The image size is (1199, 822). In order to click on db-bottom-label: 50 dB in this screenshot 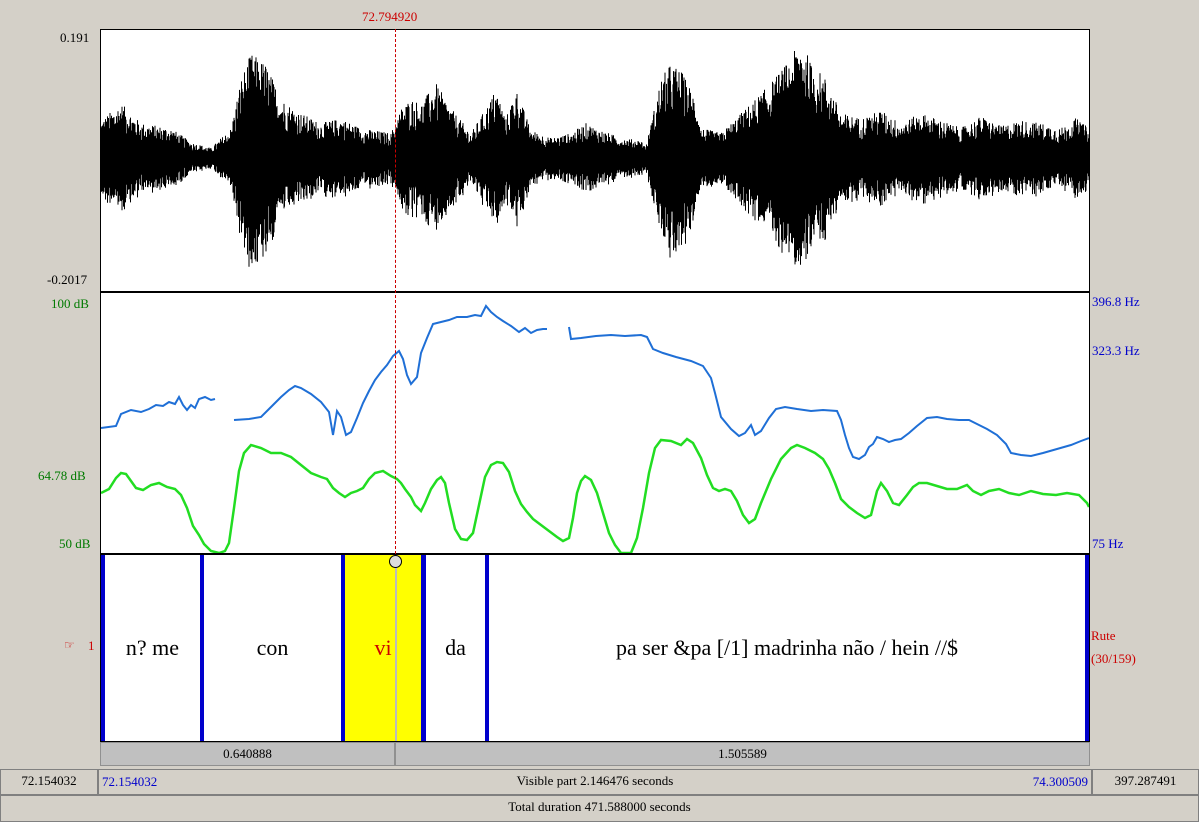, I will do `click(75, 543)`.